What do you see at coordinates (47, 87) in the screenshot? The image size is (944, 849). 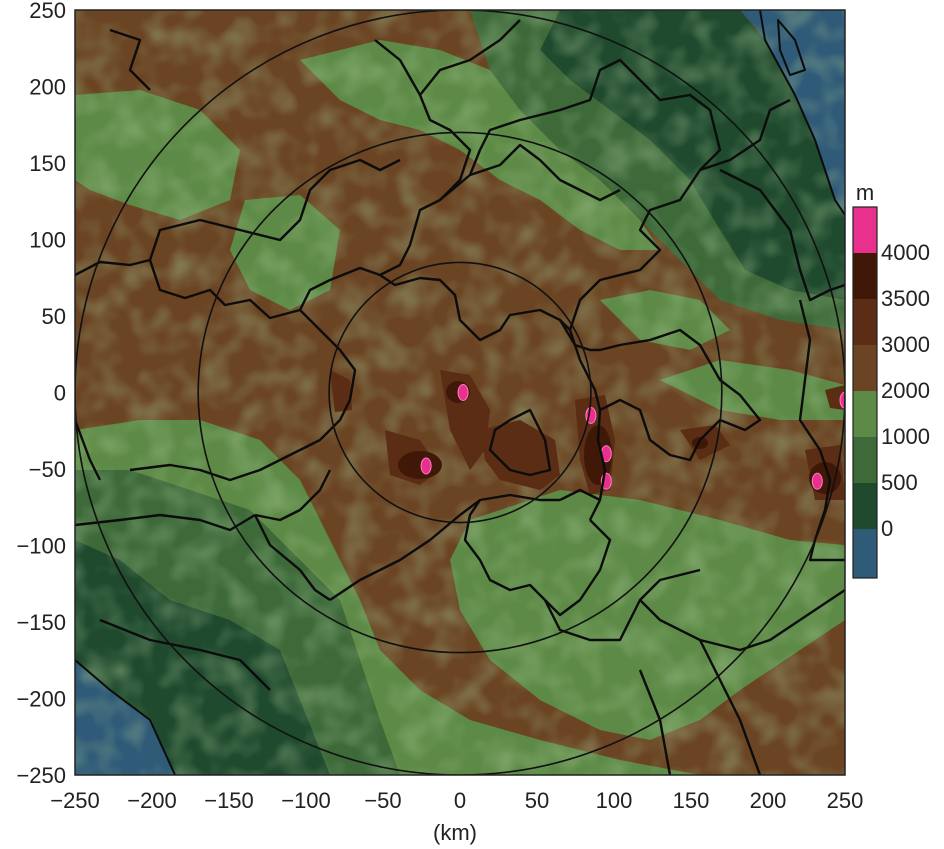 I see `y-tick-label: 200` at bounding box center [47, 87].